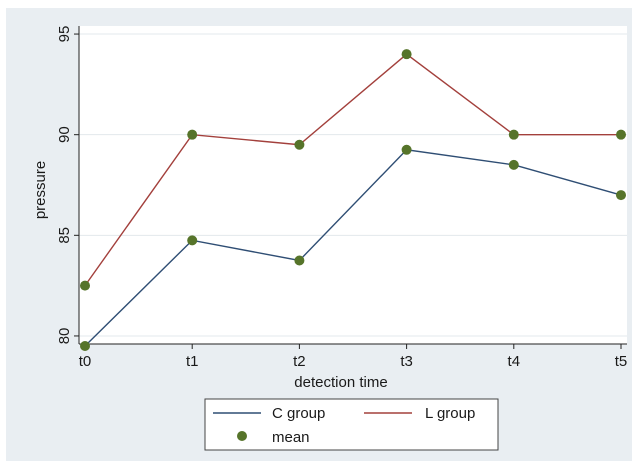  What do you see at coordinates (40, 190) in the screenshot?
I see `y-axis-label: pressure` at bounding box center [40, 190].